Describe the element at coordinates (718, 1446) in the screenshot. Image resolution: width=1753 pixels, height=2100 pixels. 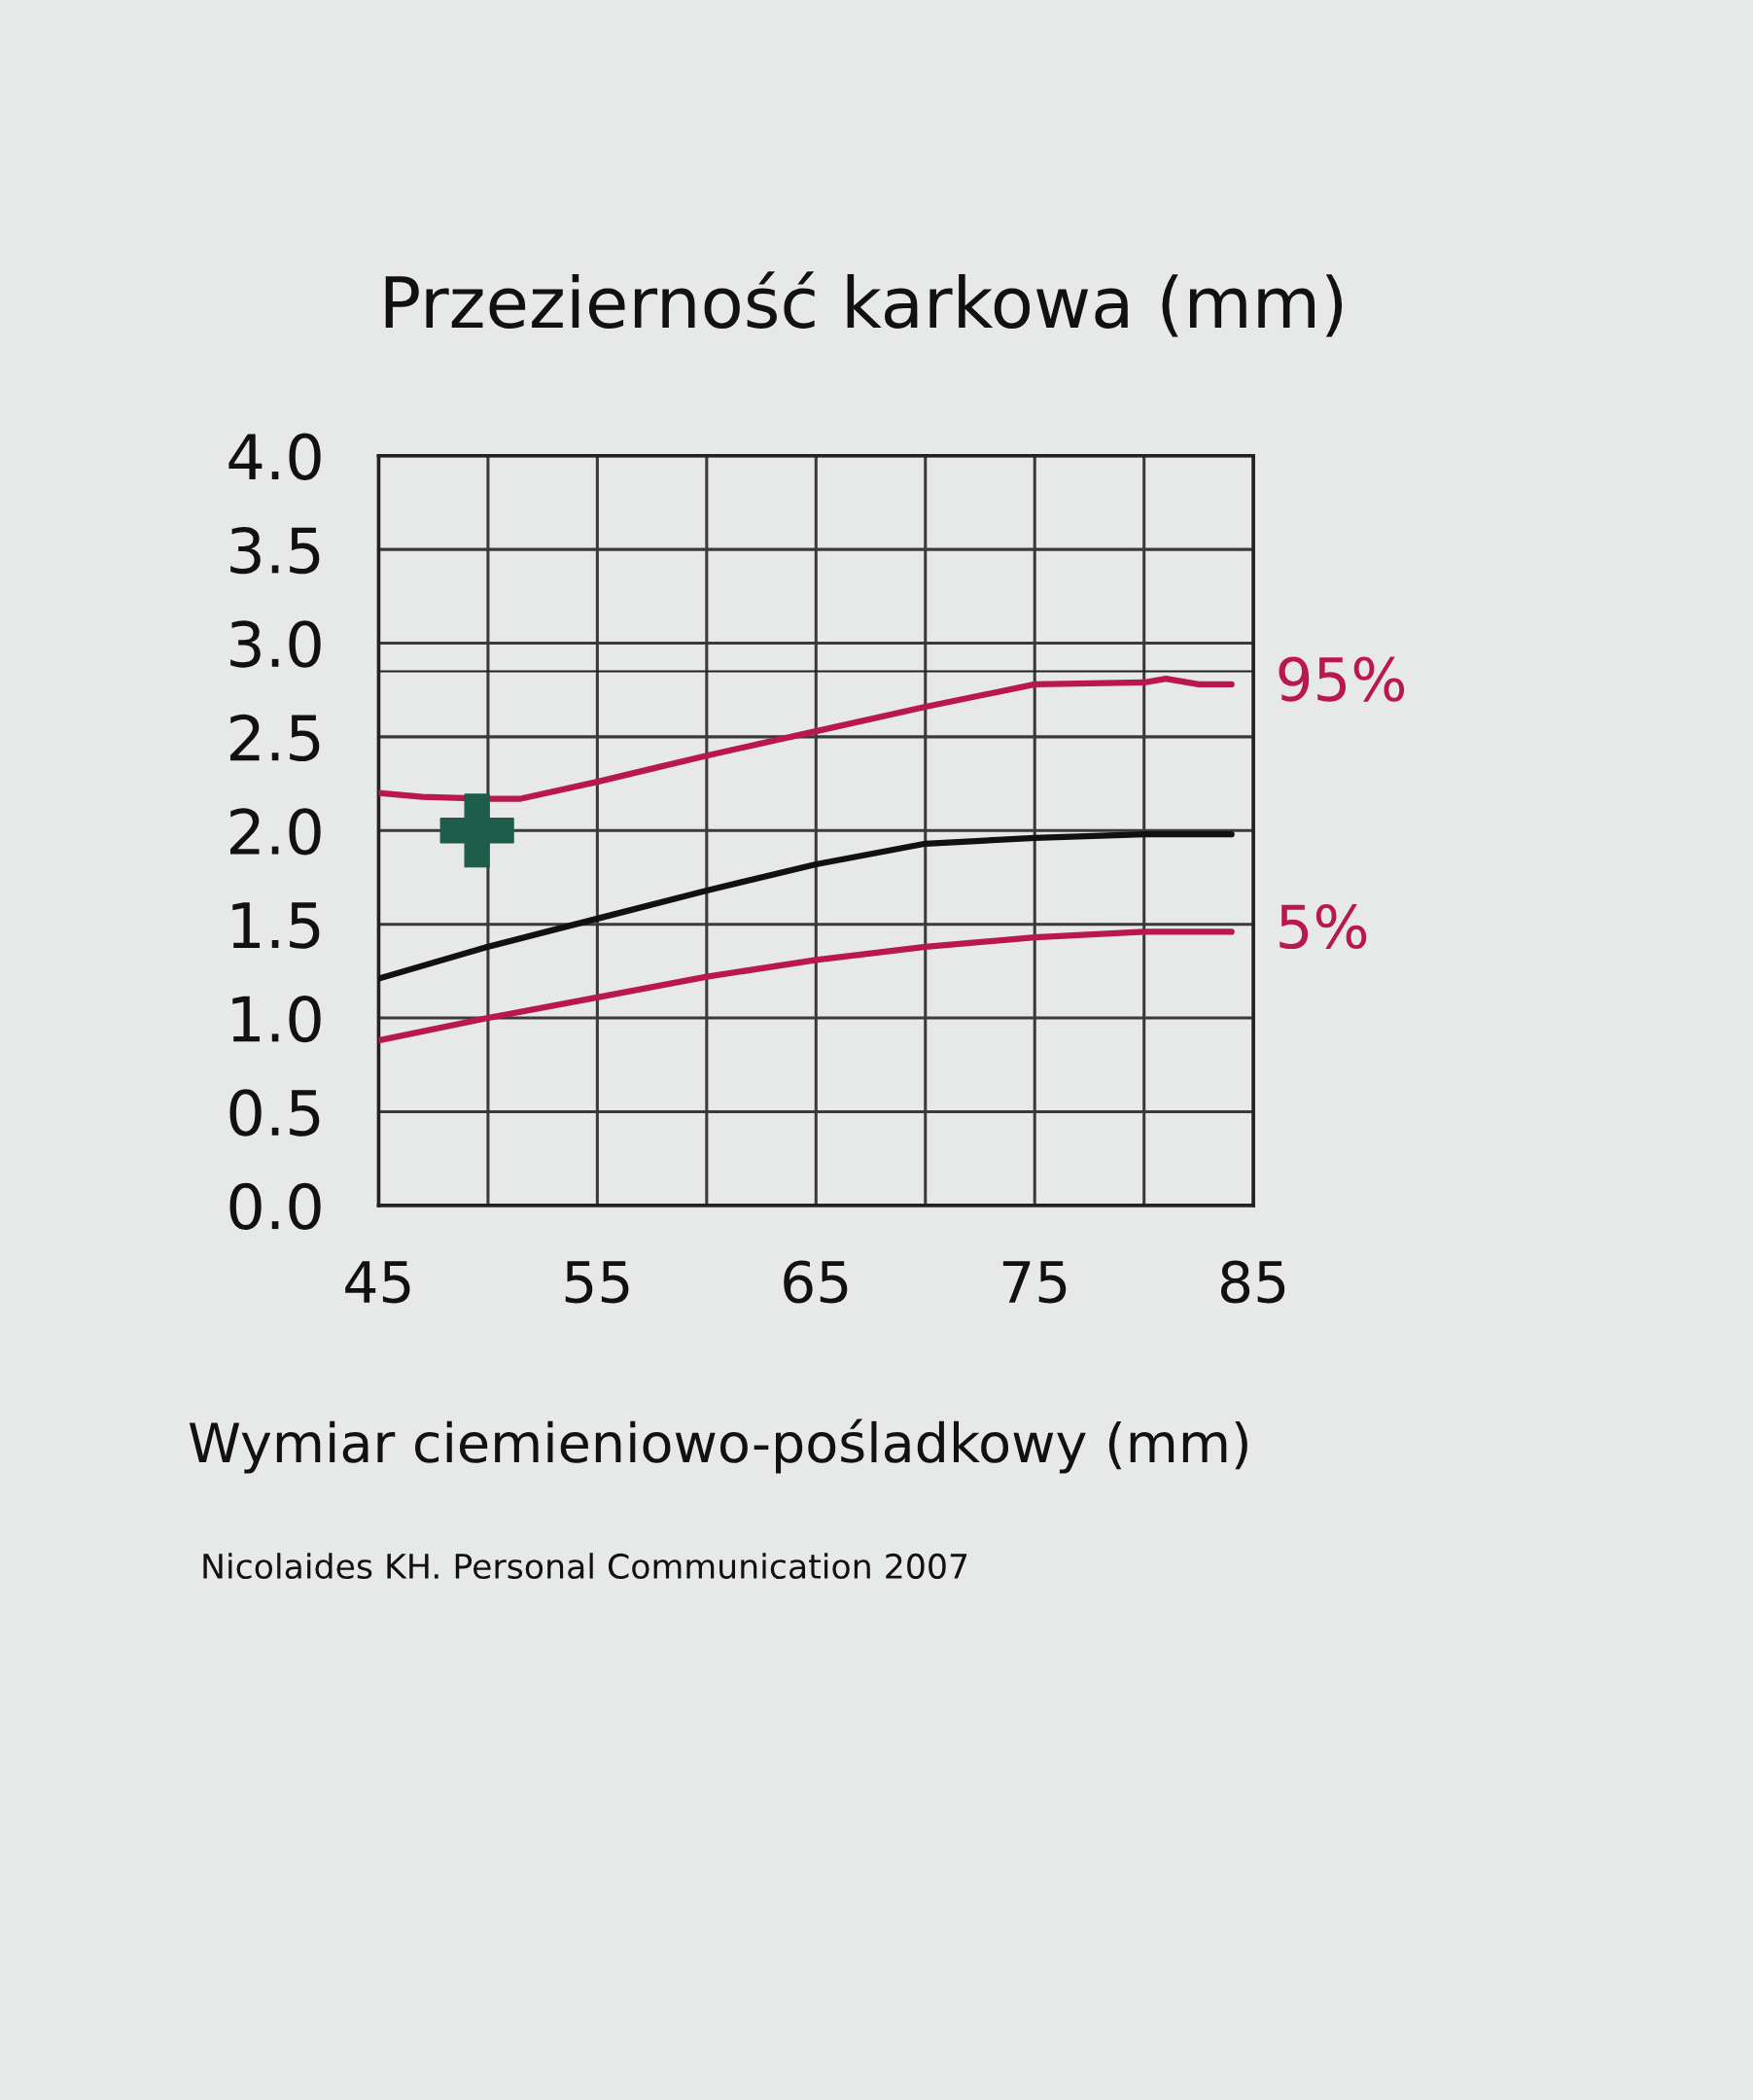
I see `x-axis-title: Wymiar ciemieniowo-pośladkowy (mm)` at that location.